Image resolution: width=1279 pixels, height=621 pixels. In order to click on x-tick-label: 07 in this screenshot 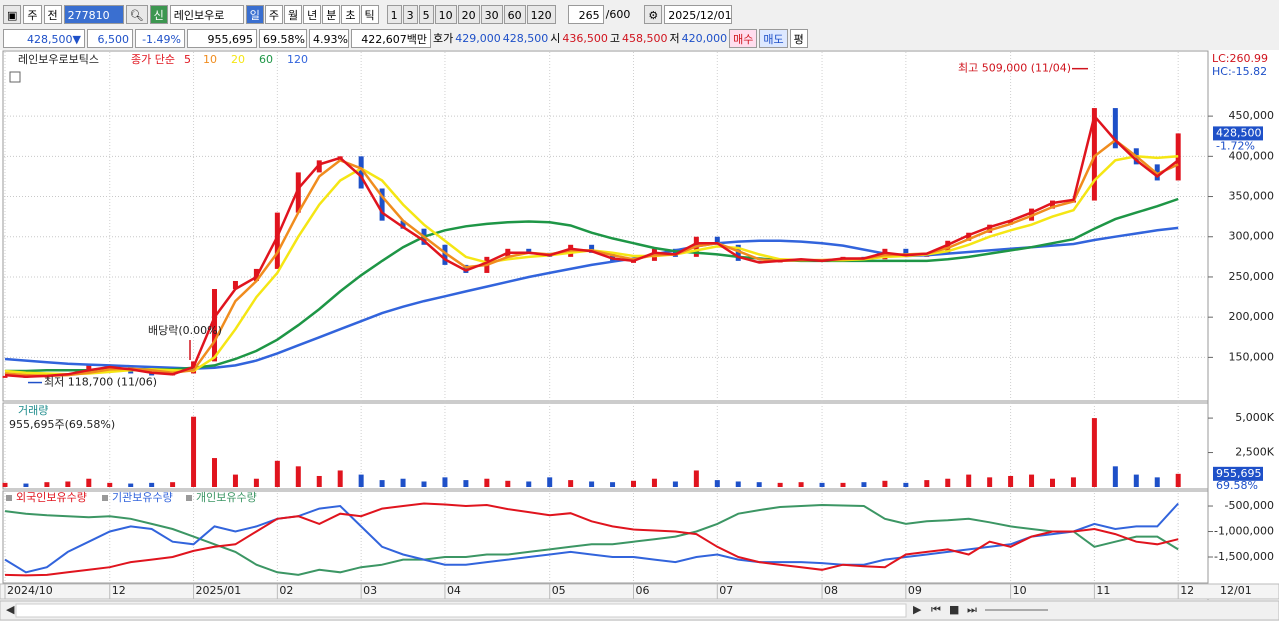, I will do `click(726, 590)`.